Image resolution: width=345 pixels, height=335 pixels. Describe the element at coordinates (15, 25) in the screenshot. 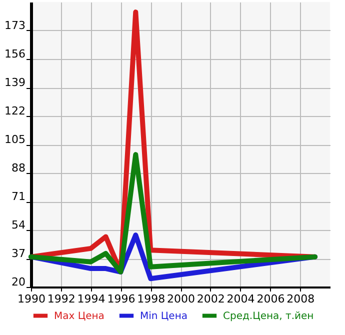

I see `y-tick-label: 173` at that location.